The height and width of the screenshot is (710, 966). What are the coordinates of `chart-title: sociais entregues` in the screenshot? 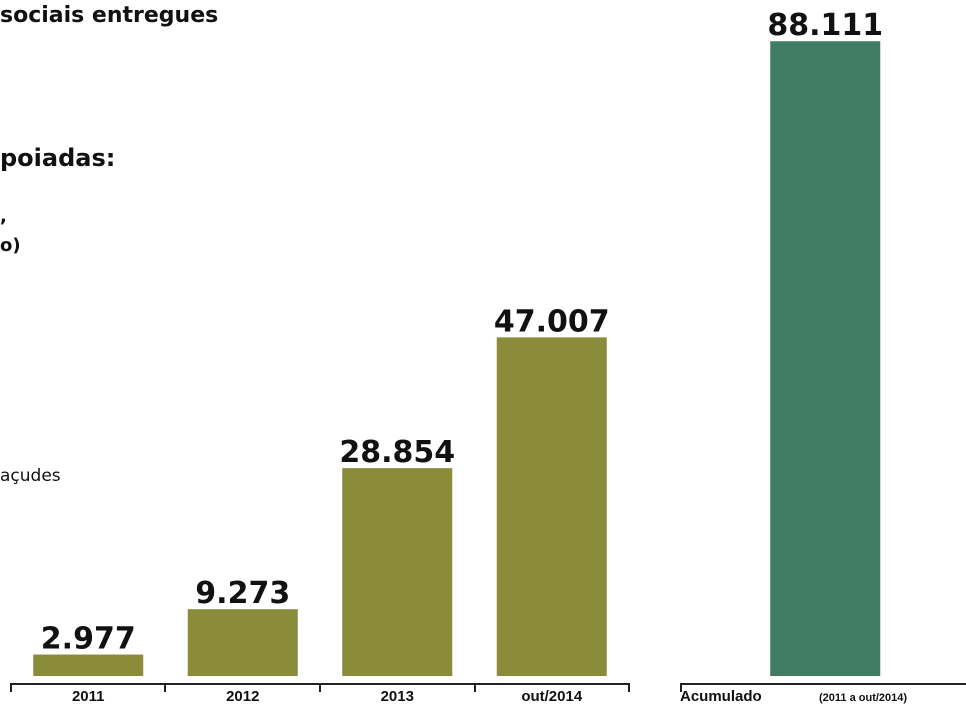 It's located at (109, 15).